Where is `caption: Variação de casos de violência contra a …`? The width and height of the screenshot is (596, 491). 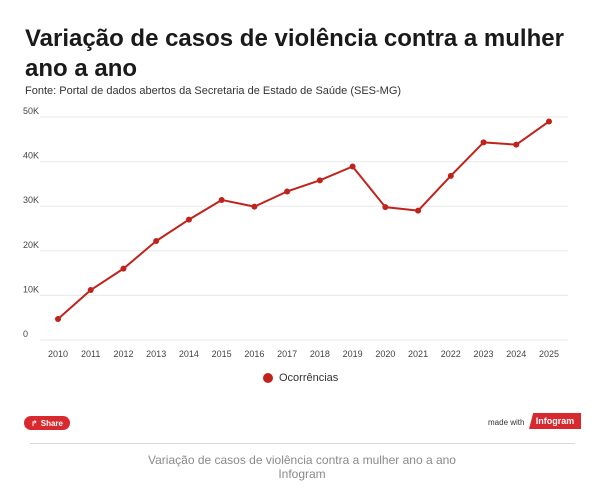 caption: Variação de casos de violência contra a … is located at coordinates (298, 467).